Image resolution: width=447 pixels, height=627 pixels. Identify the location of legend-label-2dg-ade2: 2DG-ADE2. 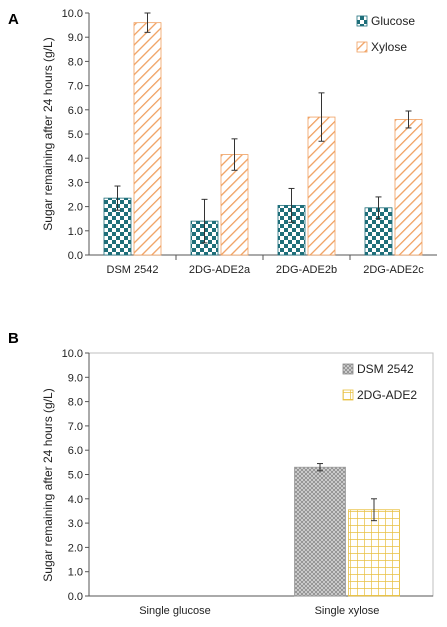
(387, 395).